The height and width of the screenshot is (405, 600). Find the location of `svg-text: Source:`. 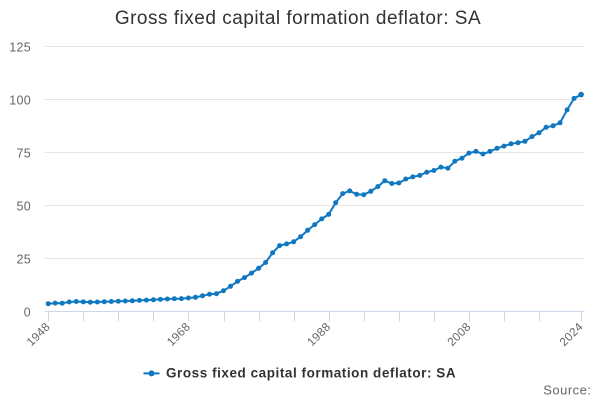

svg-text: Source: is located at coordinates (567, 389).